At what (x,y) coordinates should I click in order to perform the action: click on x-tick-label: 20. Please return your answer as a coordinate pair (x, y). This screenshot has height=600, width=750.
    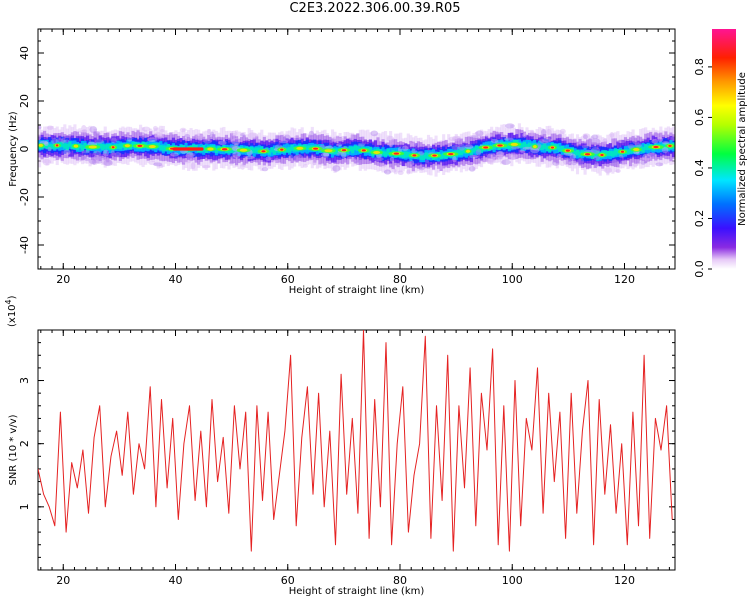
    Looking at the image, I should click on (63, 580).